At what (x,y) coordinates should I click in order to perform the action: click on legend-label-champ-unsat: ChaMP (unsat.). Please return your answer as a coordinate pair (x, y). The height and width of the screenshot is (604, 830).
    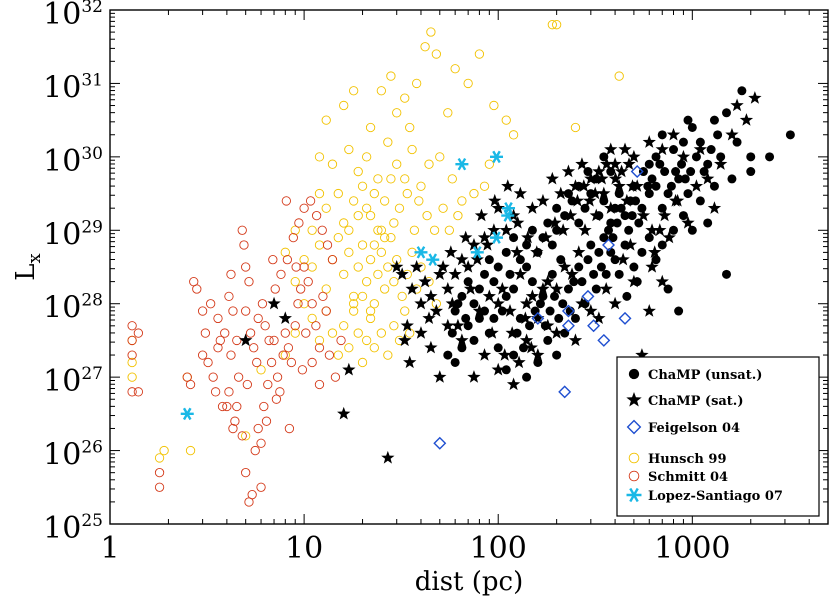
    Looking at the image, I should click on (705, 375).